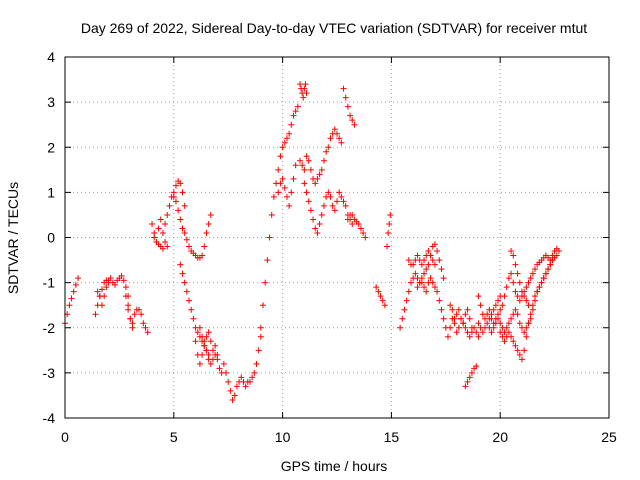 The image size is (640, 480). I want to click on series-seg26, so click(461, 316).